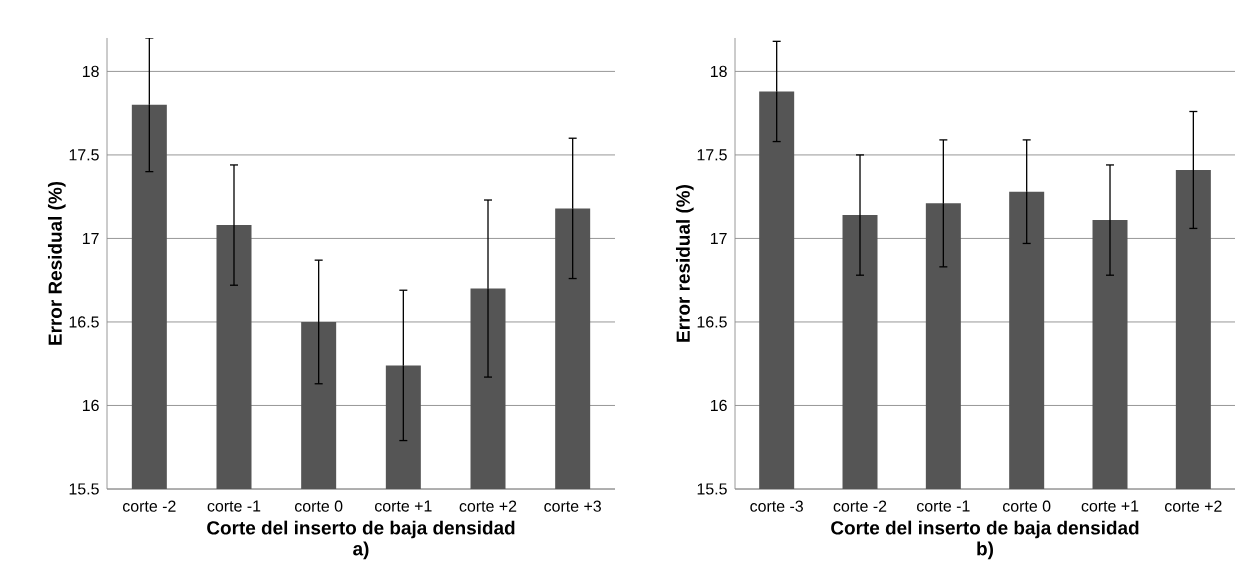  What do you see at coordinates (572, 506) in the screenshot?
I see `x-tick-label: corte +3` at bounding box center [572, 506].